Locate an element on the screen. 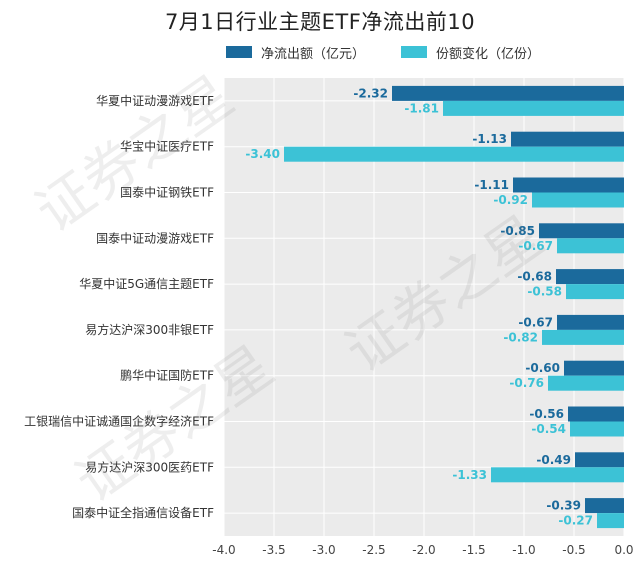  legend-label-net-outflow: 净流出额（亿元） is located at coordinates (313, 54).